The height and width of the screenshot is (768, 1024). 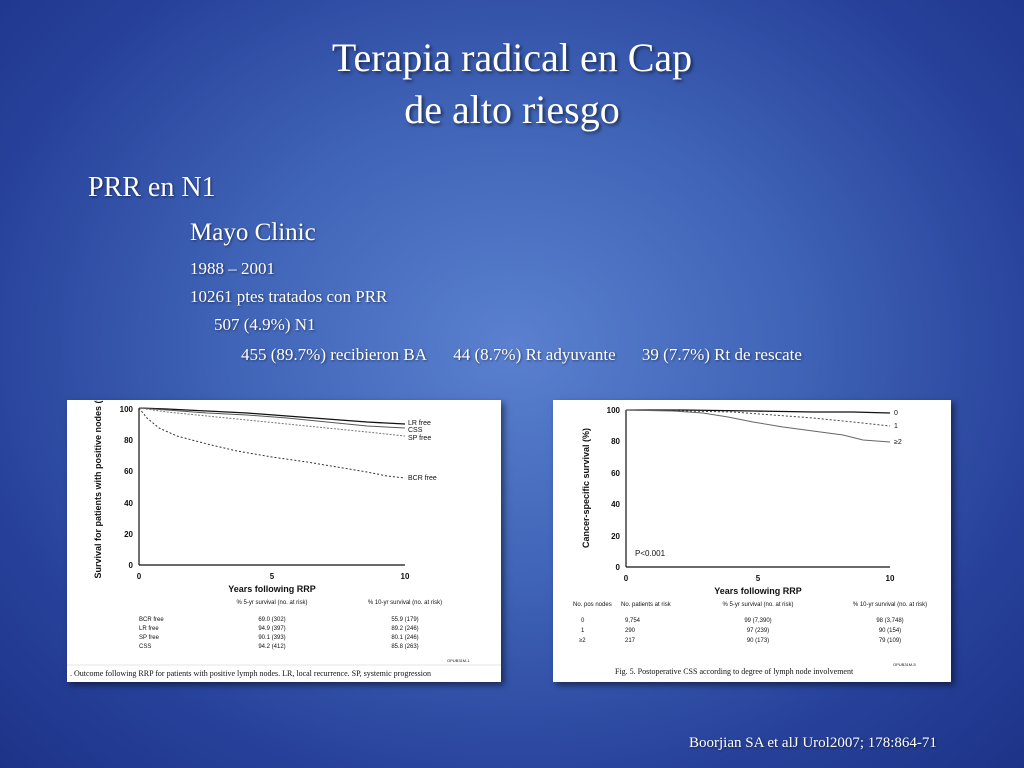 I want to click on fig1-th-10yr: % 10-yr survival (no. at risk), so click(x=405, y=603).